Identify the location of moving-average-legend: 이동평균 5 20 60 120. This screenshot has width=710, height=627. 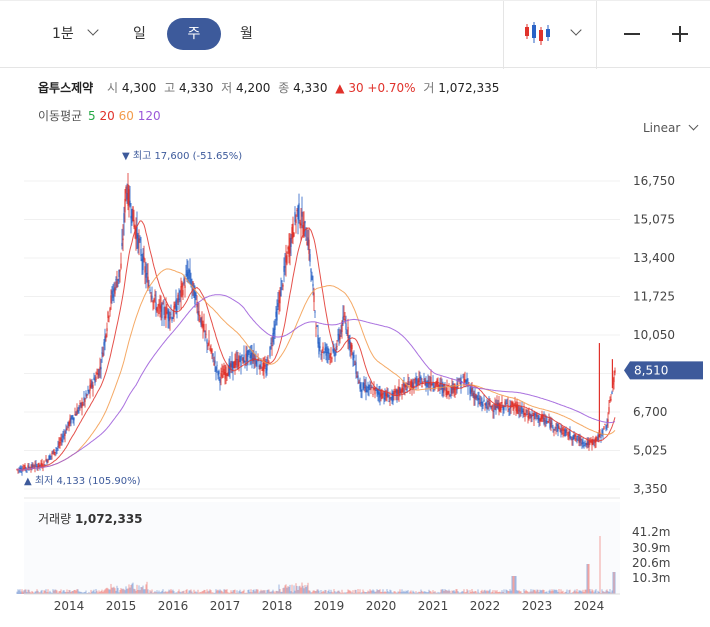
(99, 115).